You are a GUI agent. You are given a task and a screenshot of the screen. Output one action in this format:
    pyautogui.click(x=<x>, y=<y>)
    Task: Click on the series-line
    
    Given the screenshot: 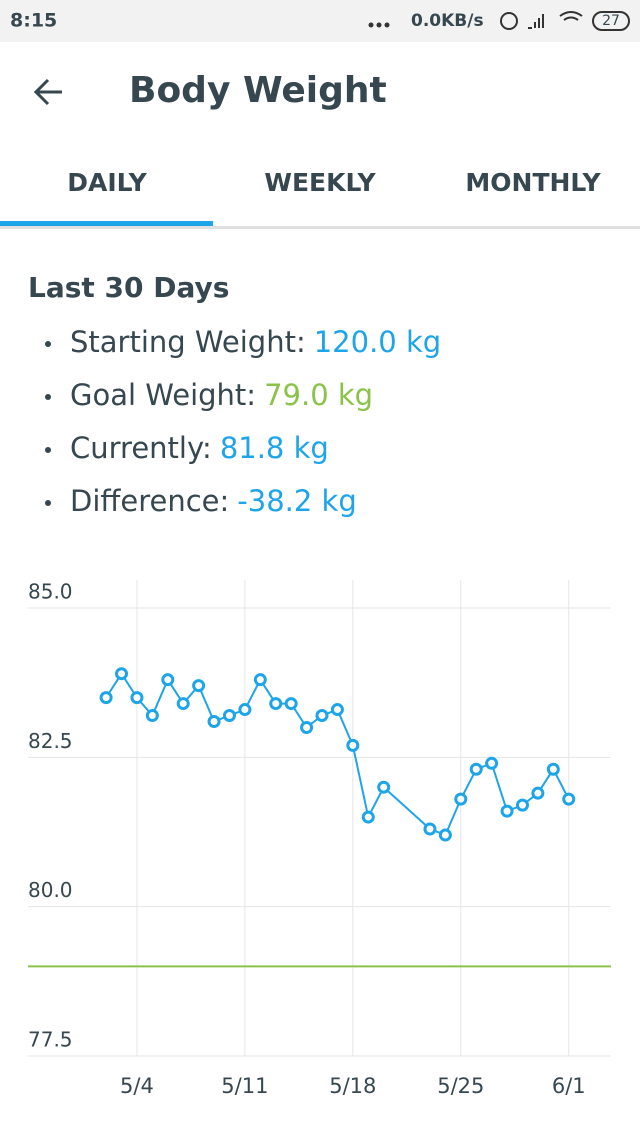 What is the action you would take?
    pyautogui.click(x=337, y=754)
    